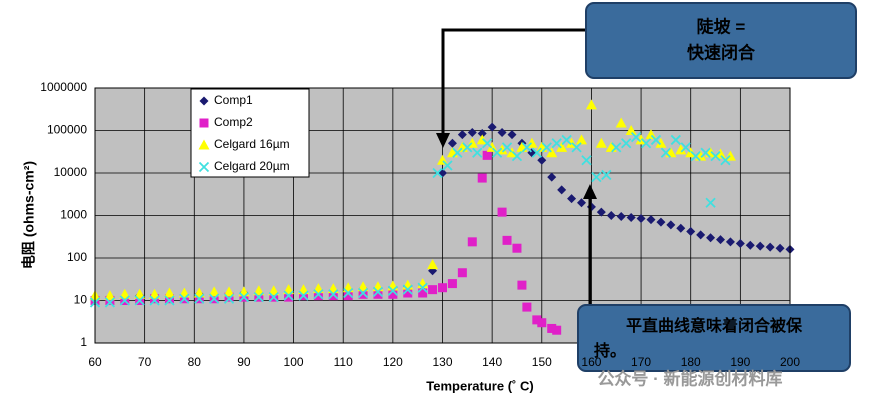 This screenshot has height=414, width=870. What do you see at coordinates (641, 362) in the screenshot?
I see `x-tick-label: 170` at bounding box center [641, 362].